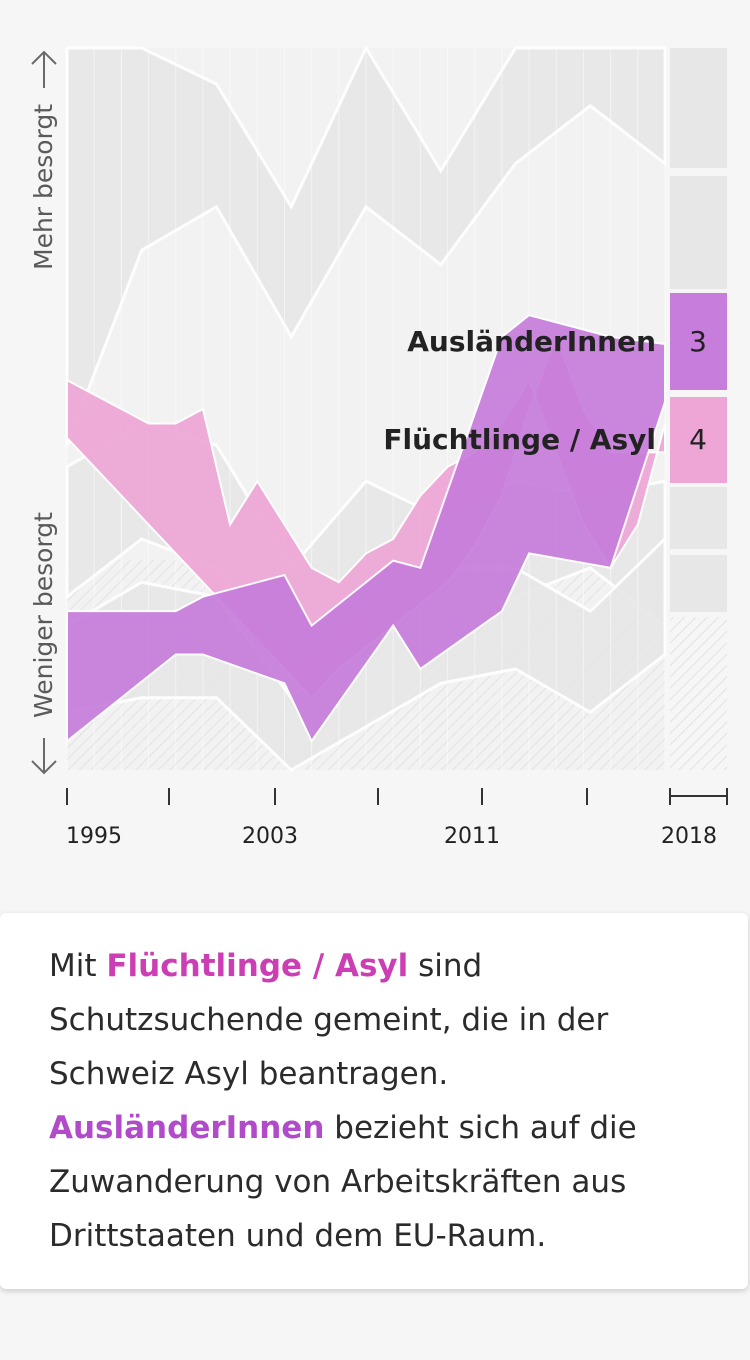 The height and width of the screenshot is (1360, 750). I want to click on rank-column, so click(698, 409).